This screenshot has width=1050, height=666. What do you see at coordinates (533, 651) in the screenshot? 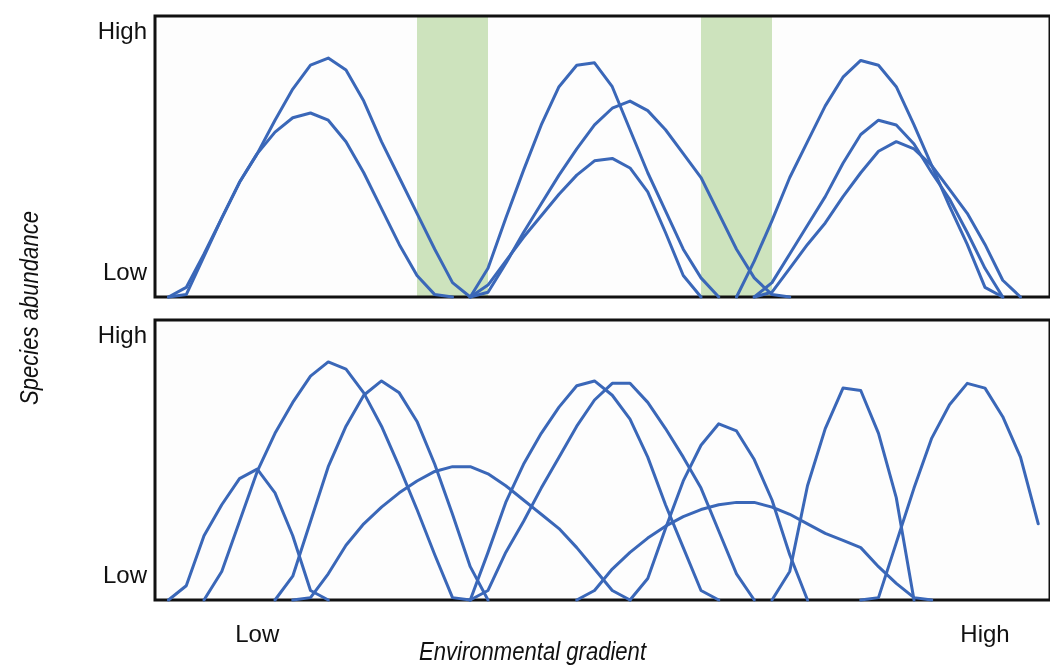
I see `x-axis-title: Environmental gradient` at bounding box center [533, 651].